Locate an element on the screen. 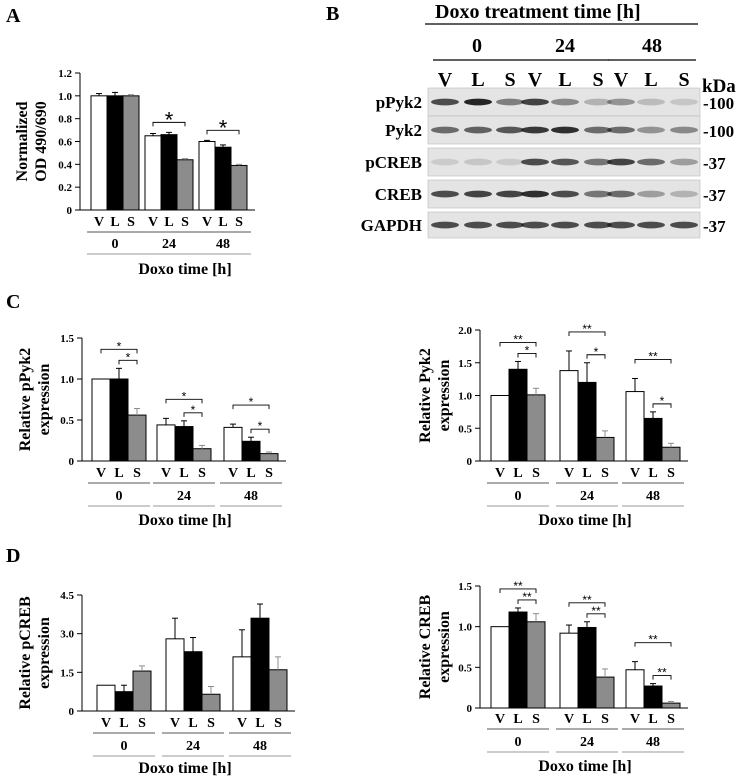 The height and width of the screenshot is (778, 750). blot-lane-label: L is located at coordinates (477, 80).